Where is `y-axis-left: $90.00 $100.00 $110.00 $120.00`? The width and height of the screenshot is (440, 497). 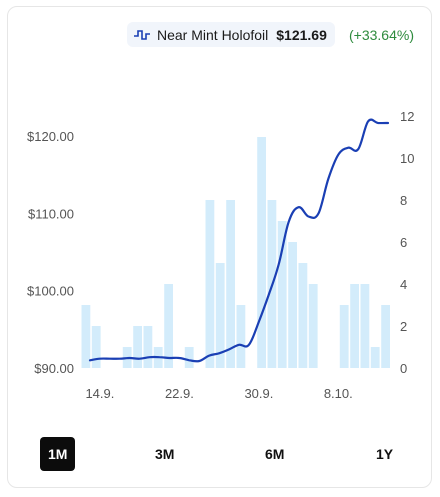 y-axis-left: $90.00 $100.00 $110.00 $120.00 is located at coordinates (50, 252).